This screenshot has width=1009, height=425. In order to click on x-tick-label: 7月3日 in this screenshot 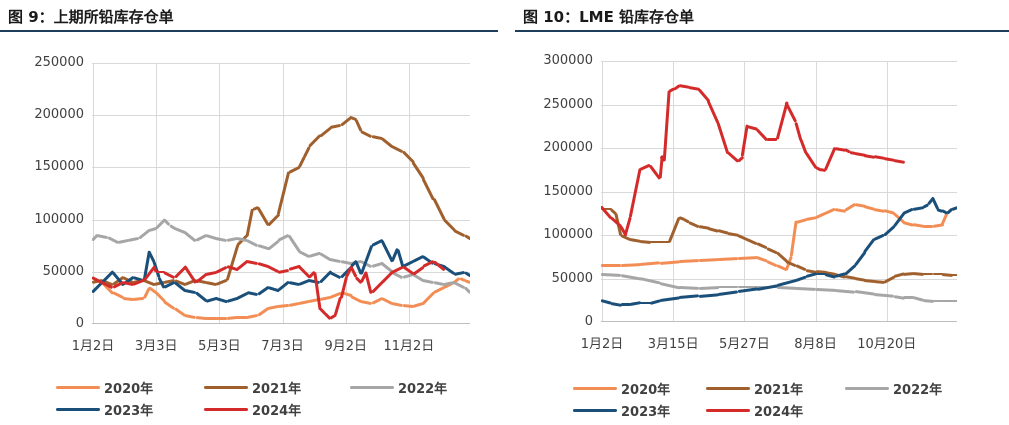, I will do `click(282, 346)`.